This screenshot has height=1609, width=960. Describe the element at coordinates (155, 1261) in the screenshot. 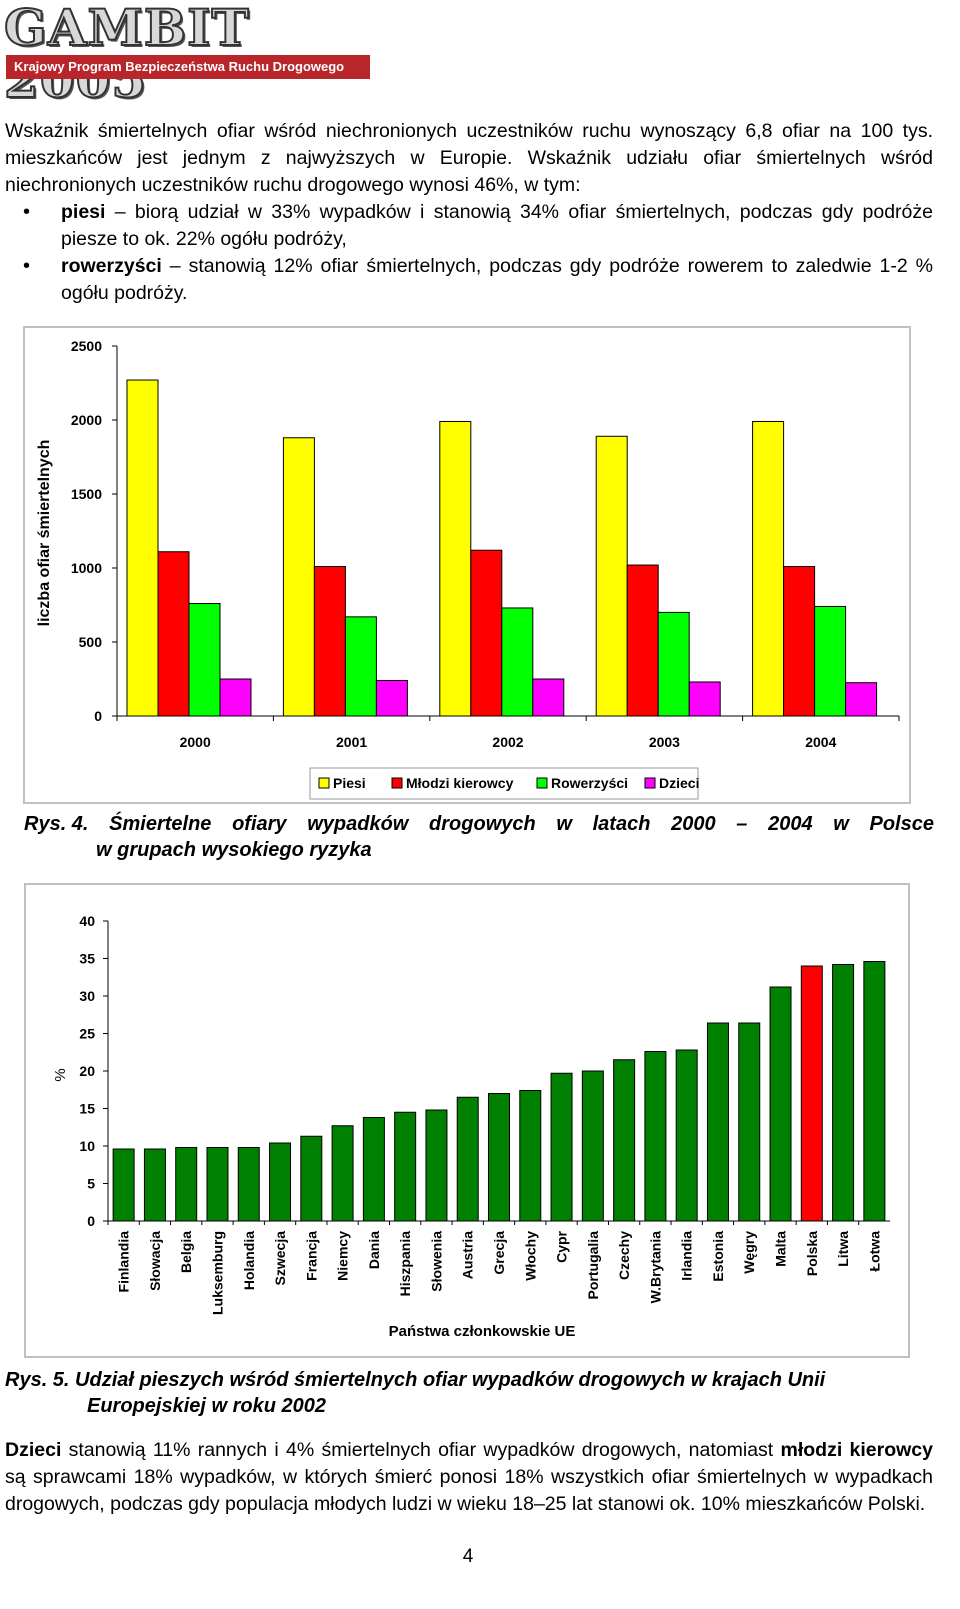

I see `x-category-label: Słowacja` at that location.